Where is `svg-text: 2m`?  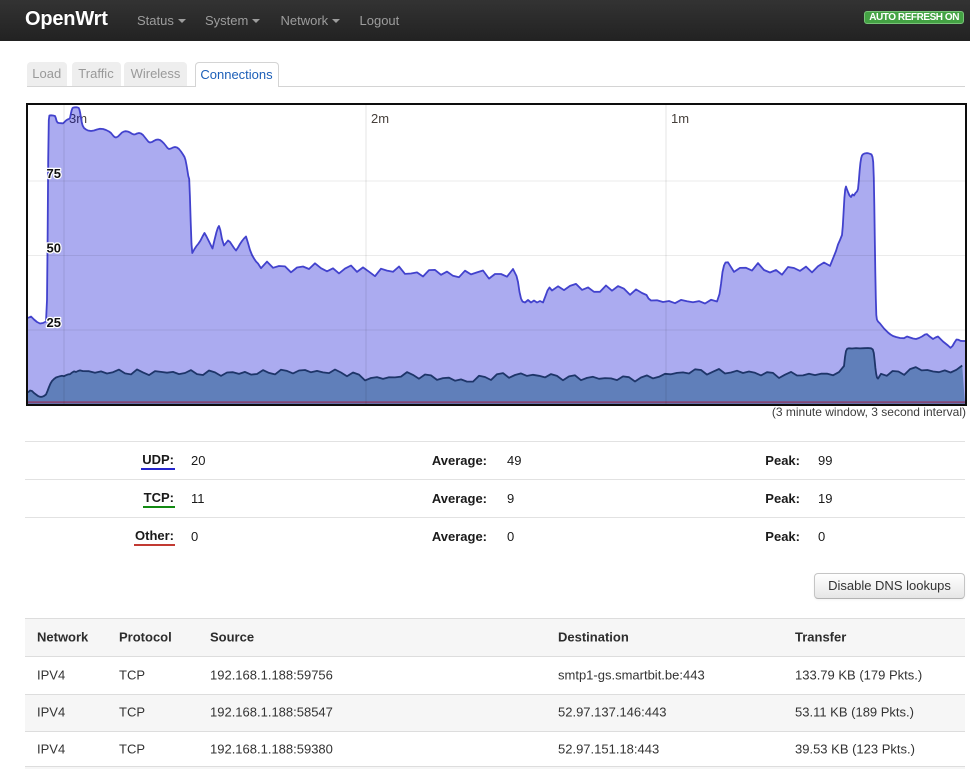 svg-text: 2m is located at coordinates (380, 118).